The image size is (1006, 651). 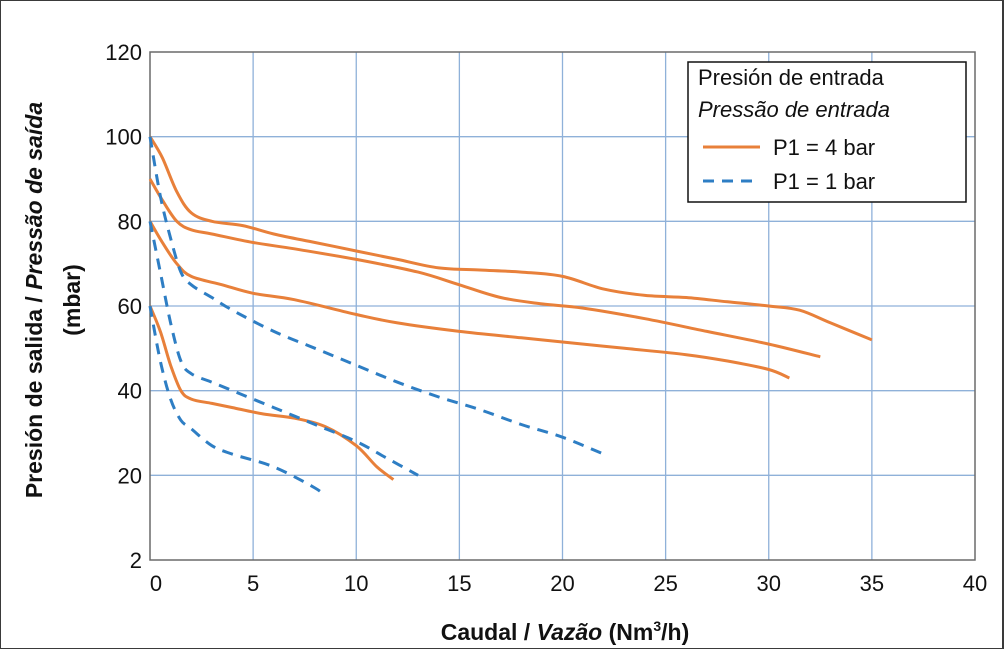 I want to click on x-tick-label: 10, so click(x=356, y=583).